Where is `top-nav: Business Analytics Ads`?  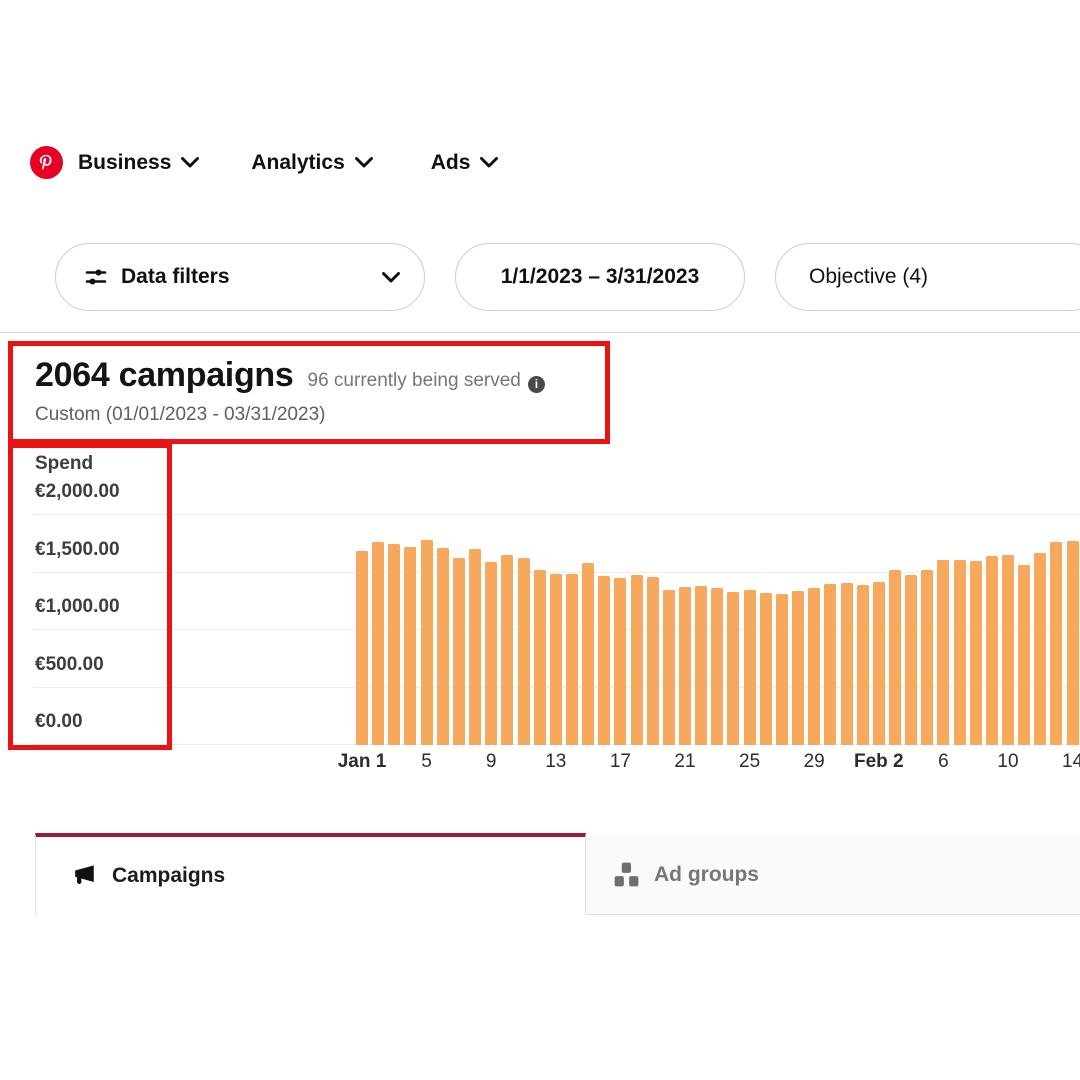
top-nav: Business Analytics Ads is located at coordinates (264, 162).